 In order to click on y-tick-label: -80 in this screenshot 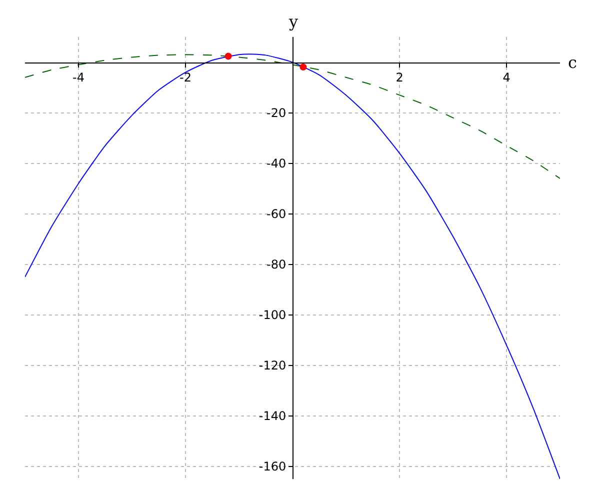, I will do `click(276, 265)`.